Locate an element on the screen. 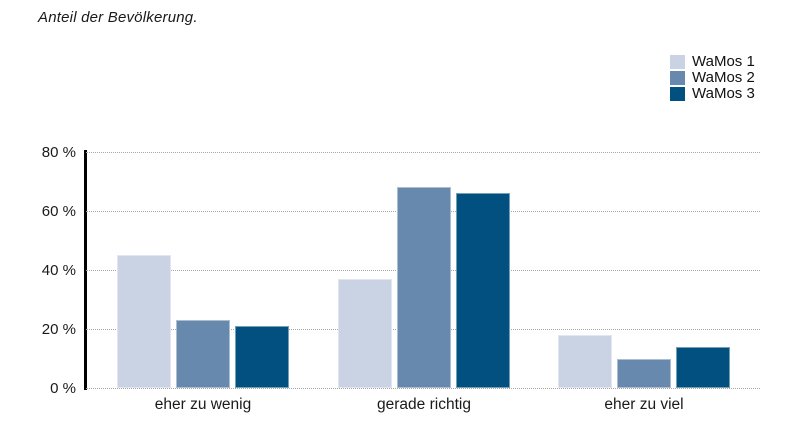 Image resolution: width=800 pixels, height=440 pixels. legend-item-1: WaMos 1 is located at coordinates (712, 62).